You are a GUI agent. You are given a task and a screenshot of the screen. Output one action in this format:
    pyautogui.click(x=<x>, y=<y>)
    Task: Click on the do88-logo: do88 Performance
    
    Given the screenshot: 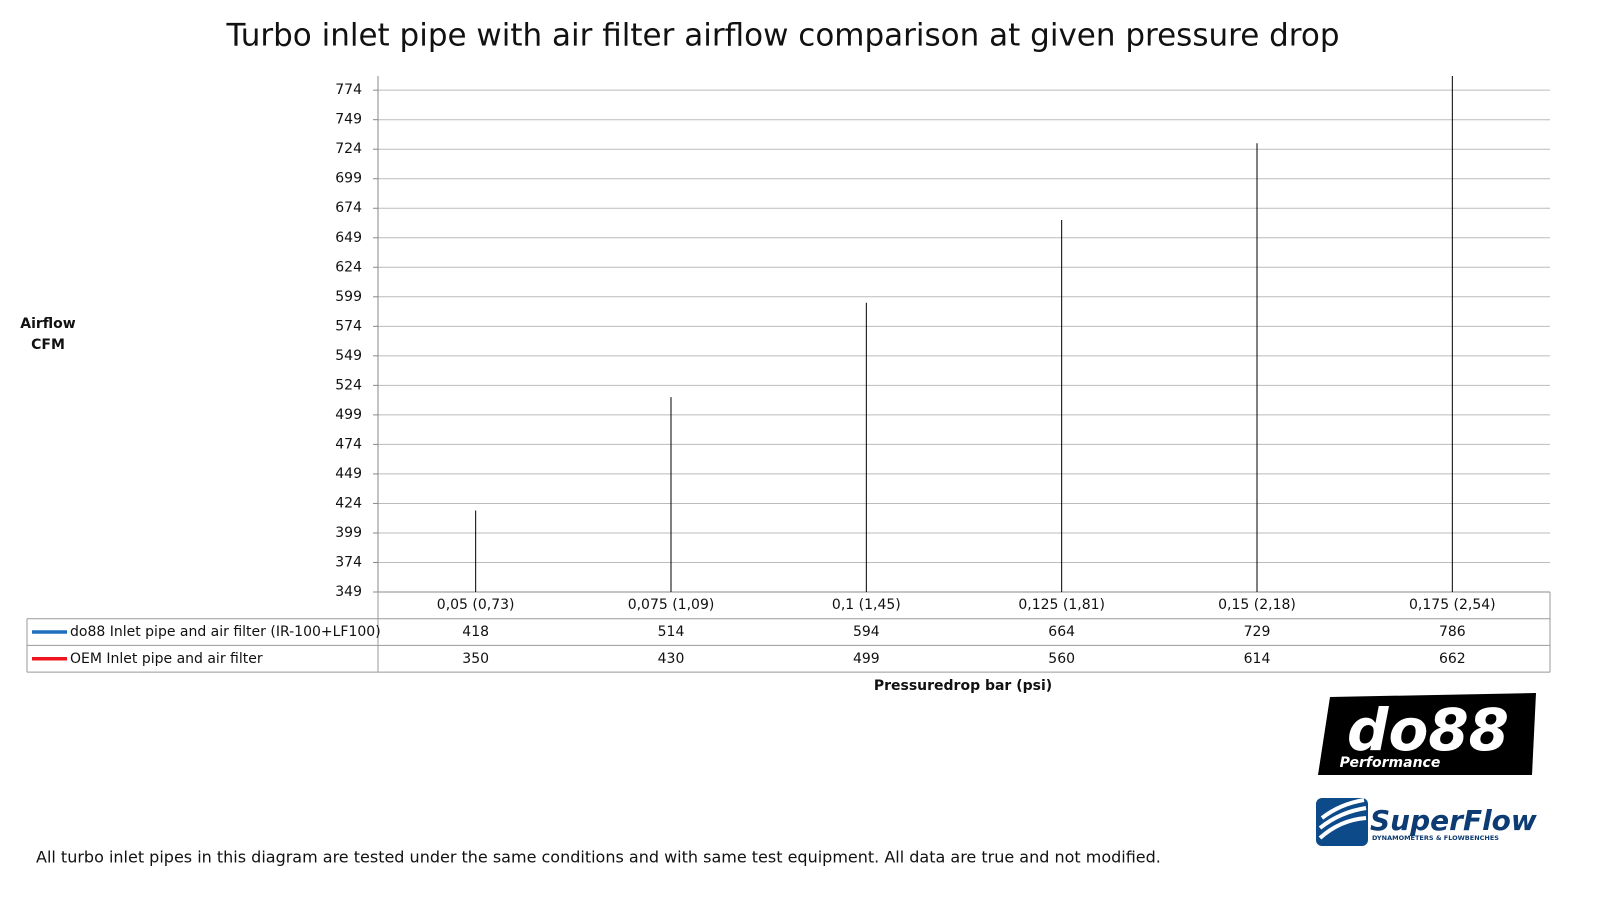 What is the action you would take?
    pyautogui.click(x=1427, y=734)
    